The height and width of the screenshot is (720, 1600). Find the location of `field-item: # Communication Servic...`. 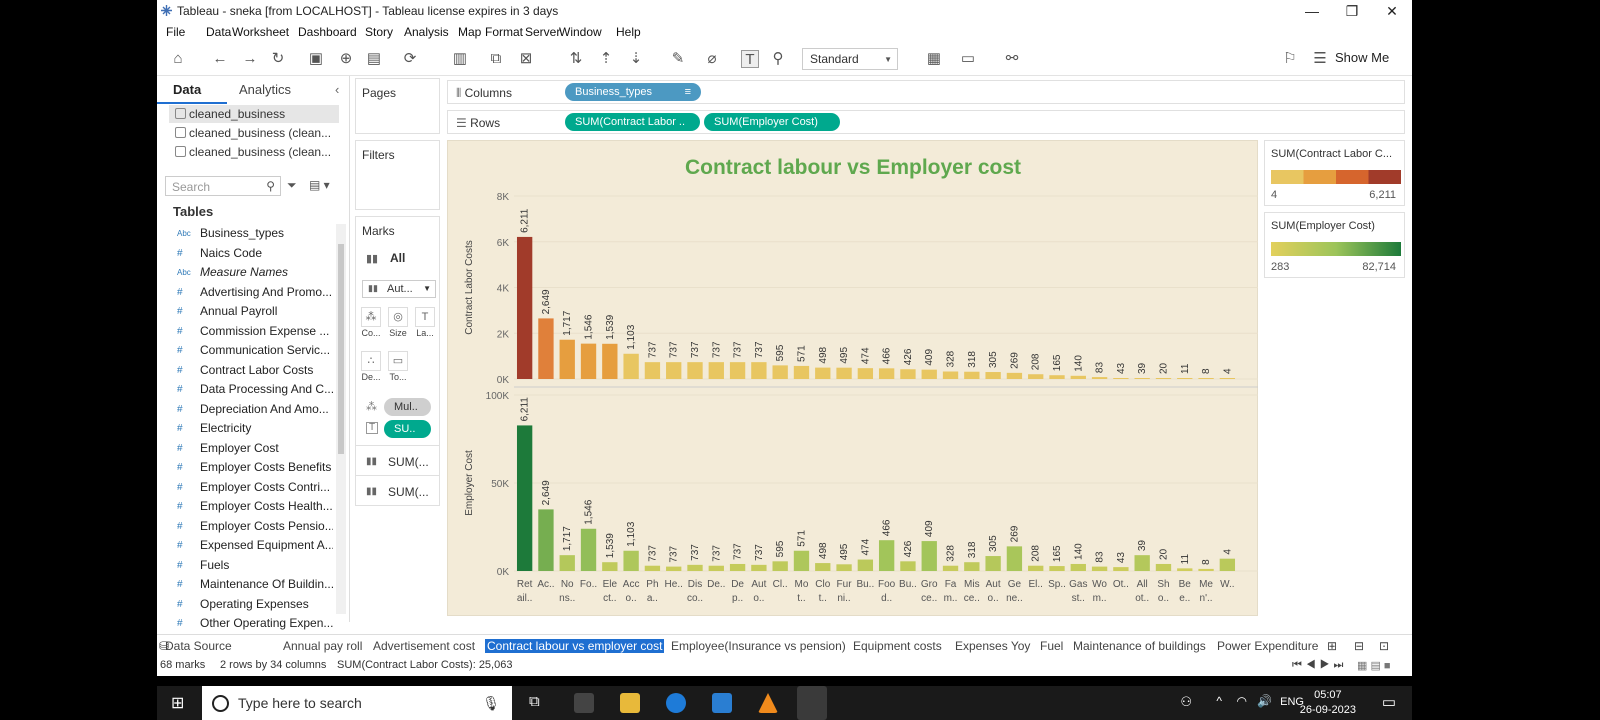

field-item: # Communication Servic... is located at coordinates (253, 350).